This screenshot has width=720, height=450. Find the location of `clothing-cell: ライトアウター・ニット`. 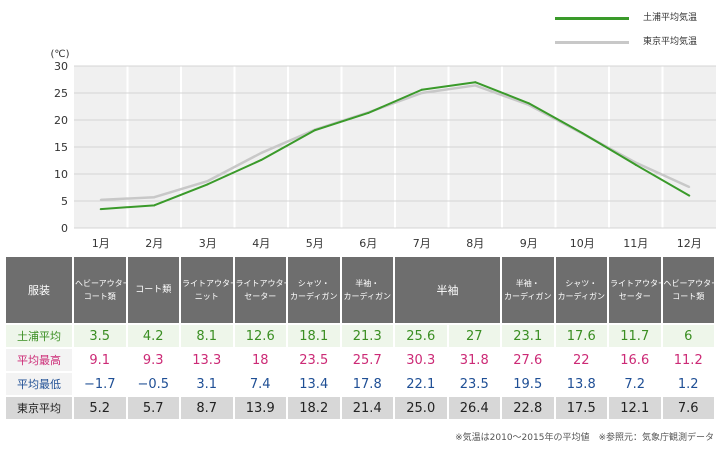

clothing-cell: ライトアウター・ニット is located at coordinates (207, 291).